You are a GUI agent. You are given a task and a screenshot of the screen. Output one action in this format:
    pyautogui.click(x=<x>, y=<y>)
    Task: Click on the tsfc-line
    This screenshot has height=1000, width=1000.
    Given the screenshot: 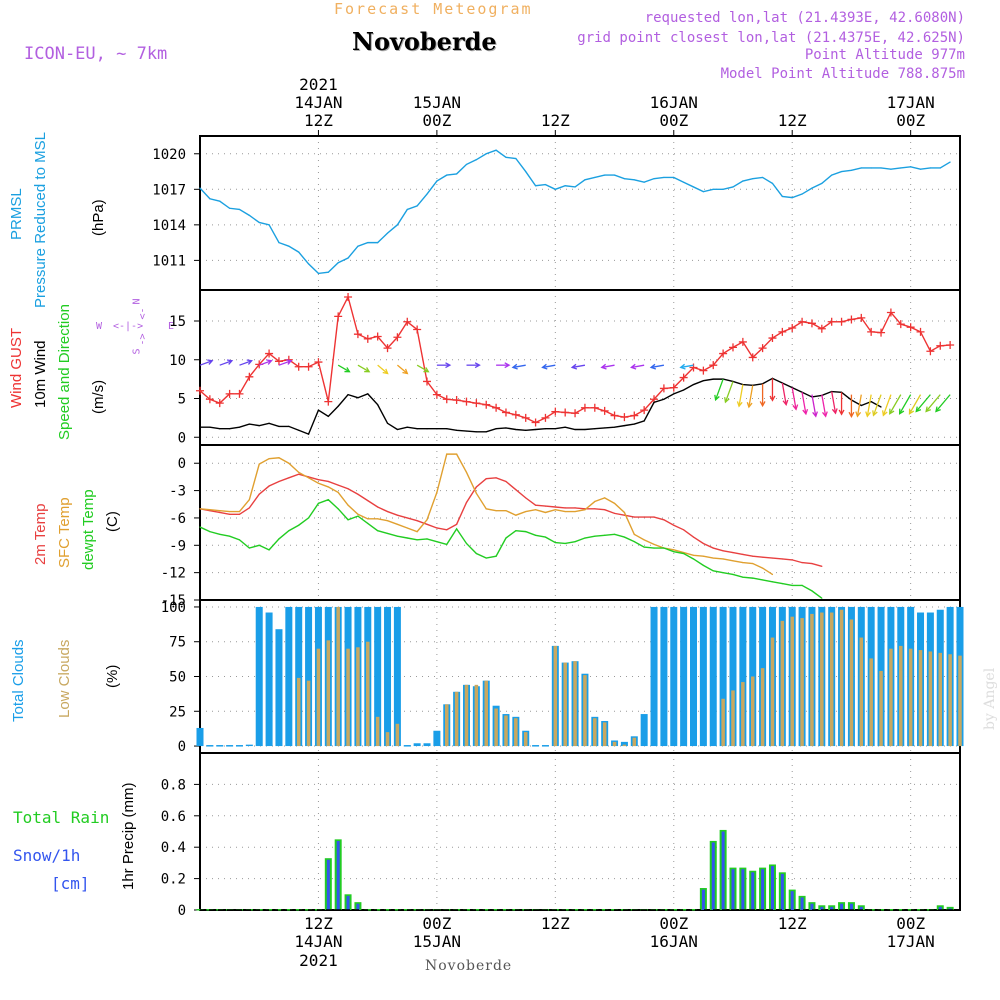 What is the action you would take?
    pyautogui.click(x=486, y=514)
    